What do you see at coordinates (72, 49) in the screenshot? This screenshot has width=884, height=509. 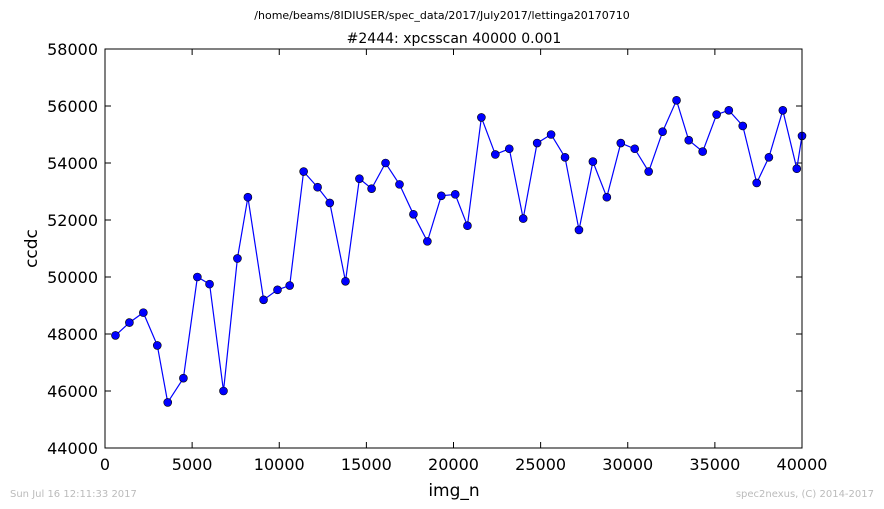 I see `y-tick-label: 58000` at bounding box center [72, 49].